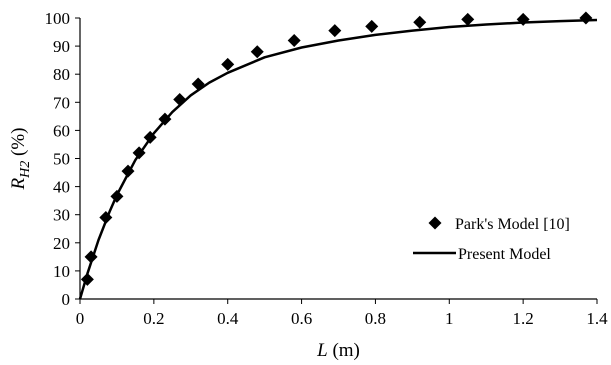 The image size is (611, 365). I want to click on legend: Park's Model [10] Present Model, so click(491, 239).